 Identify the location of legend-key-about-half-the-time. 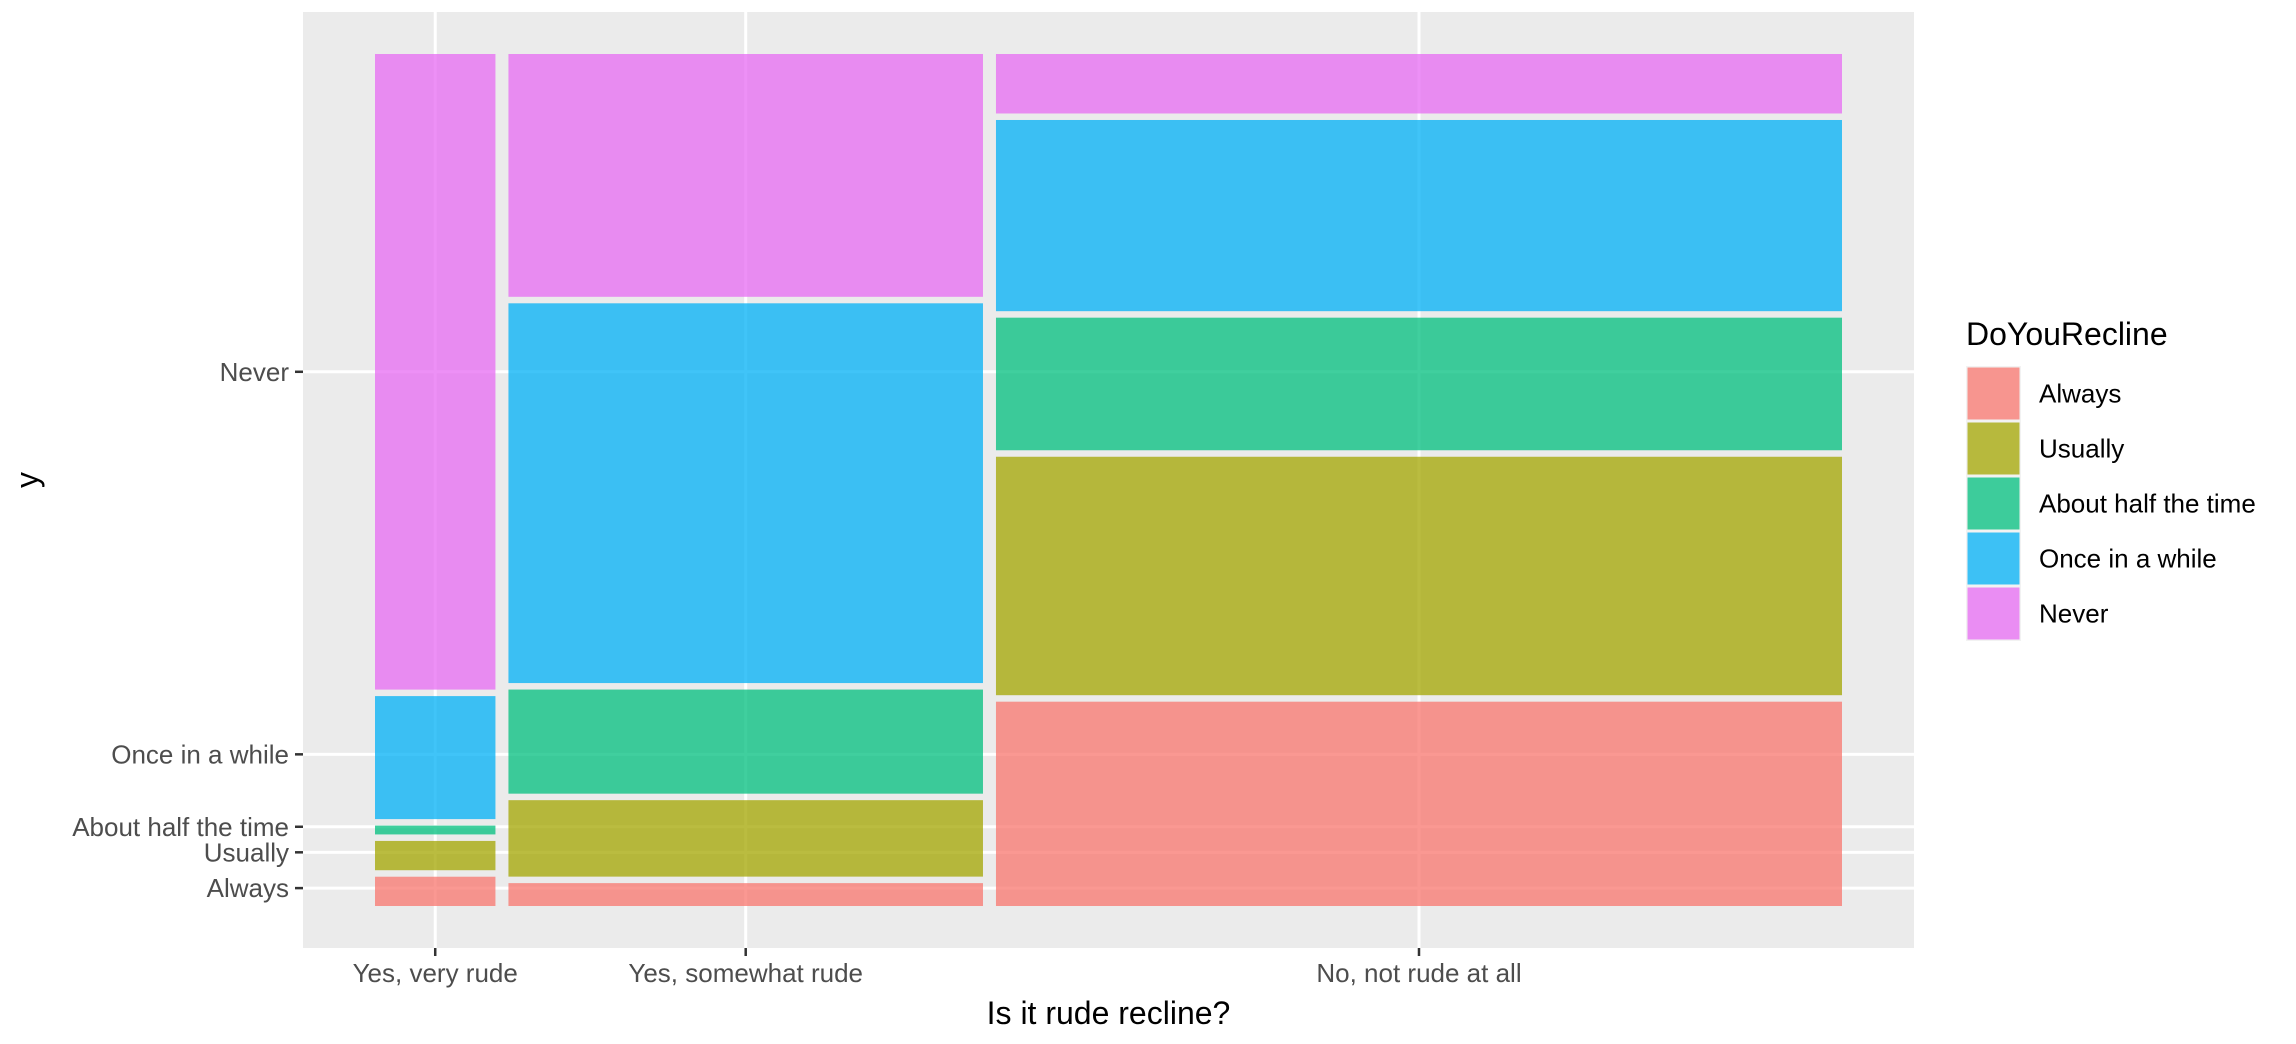
(1993, 503).